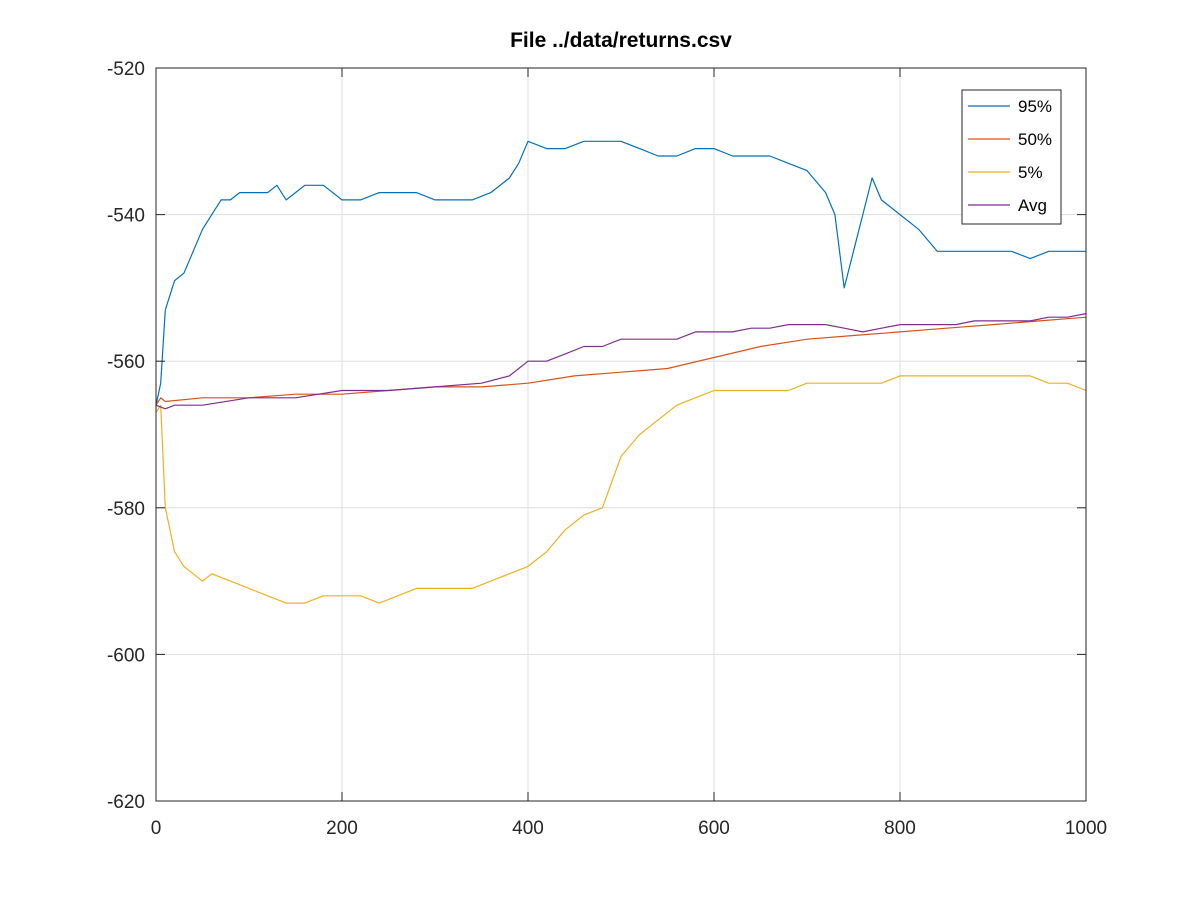 This screenshot has height=900, width=1200. I want to click on y-tick-label: -560, so click(126, 362).